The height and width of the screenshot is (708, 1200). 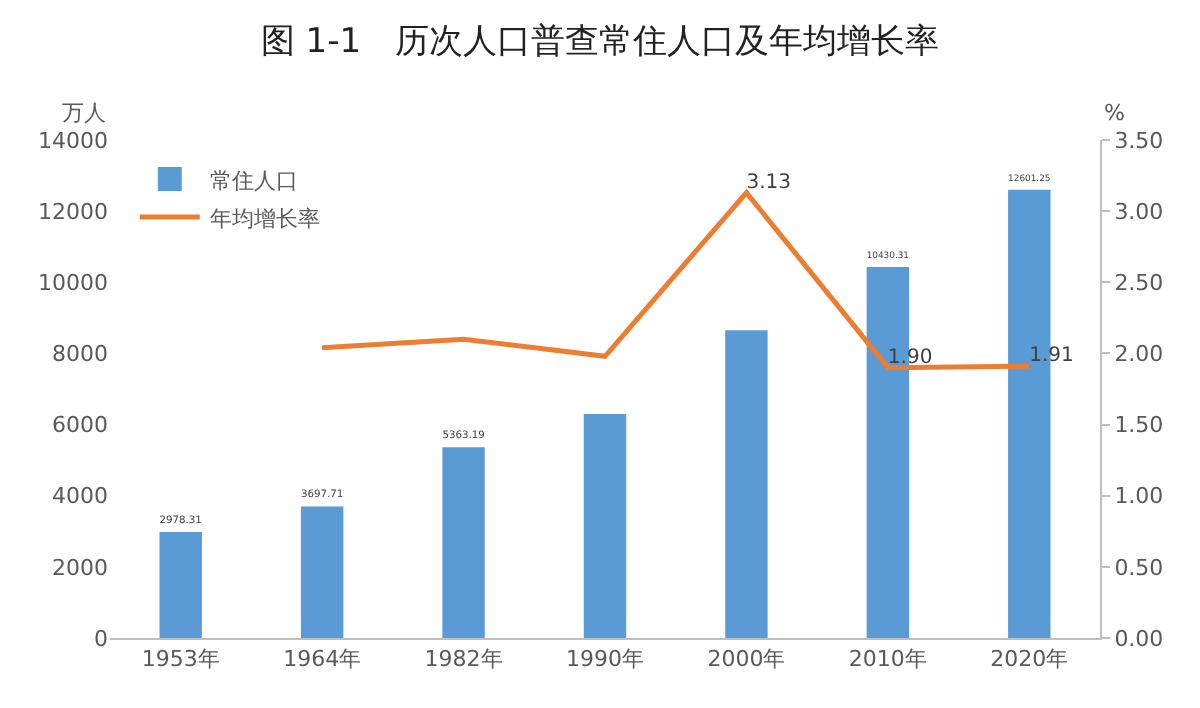 I want to click on y2-tick-label: 0.00, so click(x=1139, y=638).